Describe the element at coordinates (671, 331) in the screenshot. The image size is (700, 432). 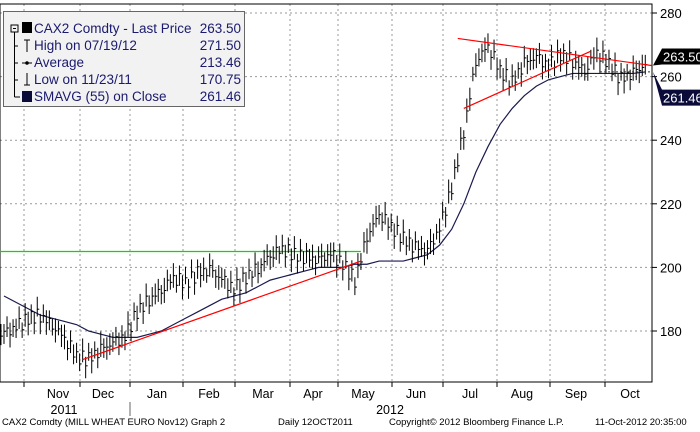
I see `y-tick-label: 180` at that location.